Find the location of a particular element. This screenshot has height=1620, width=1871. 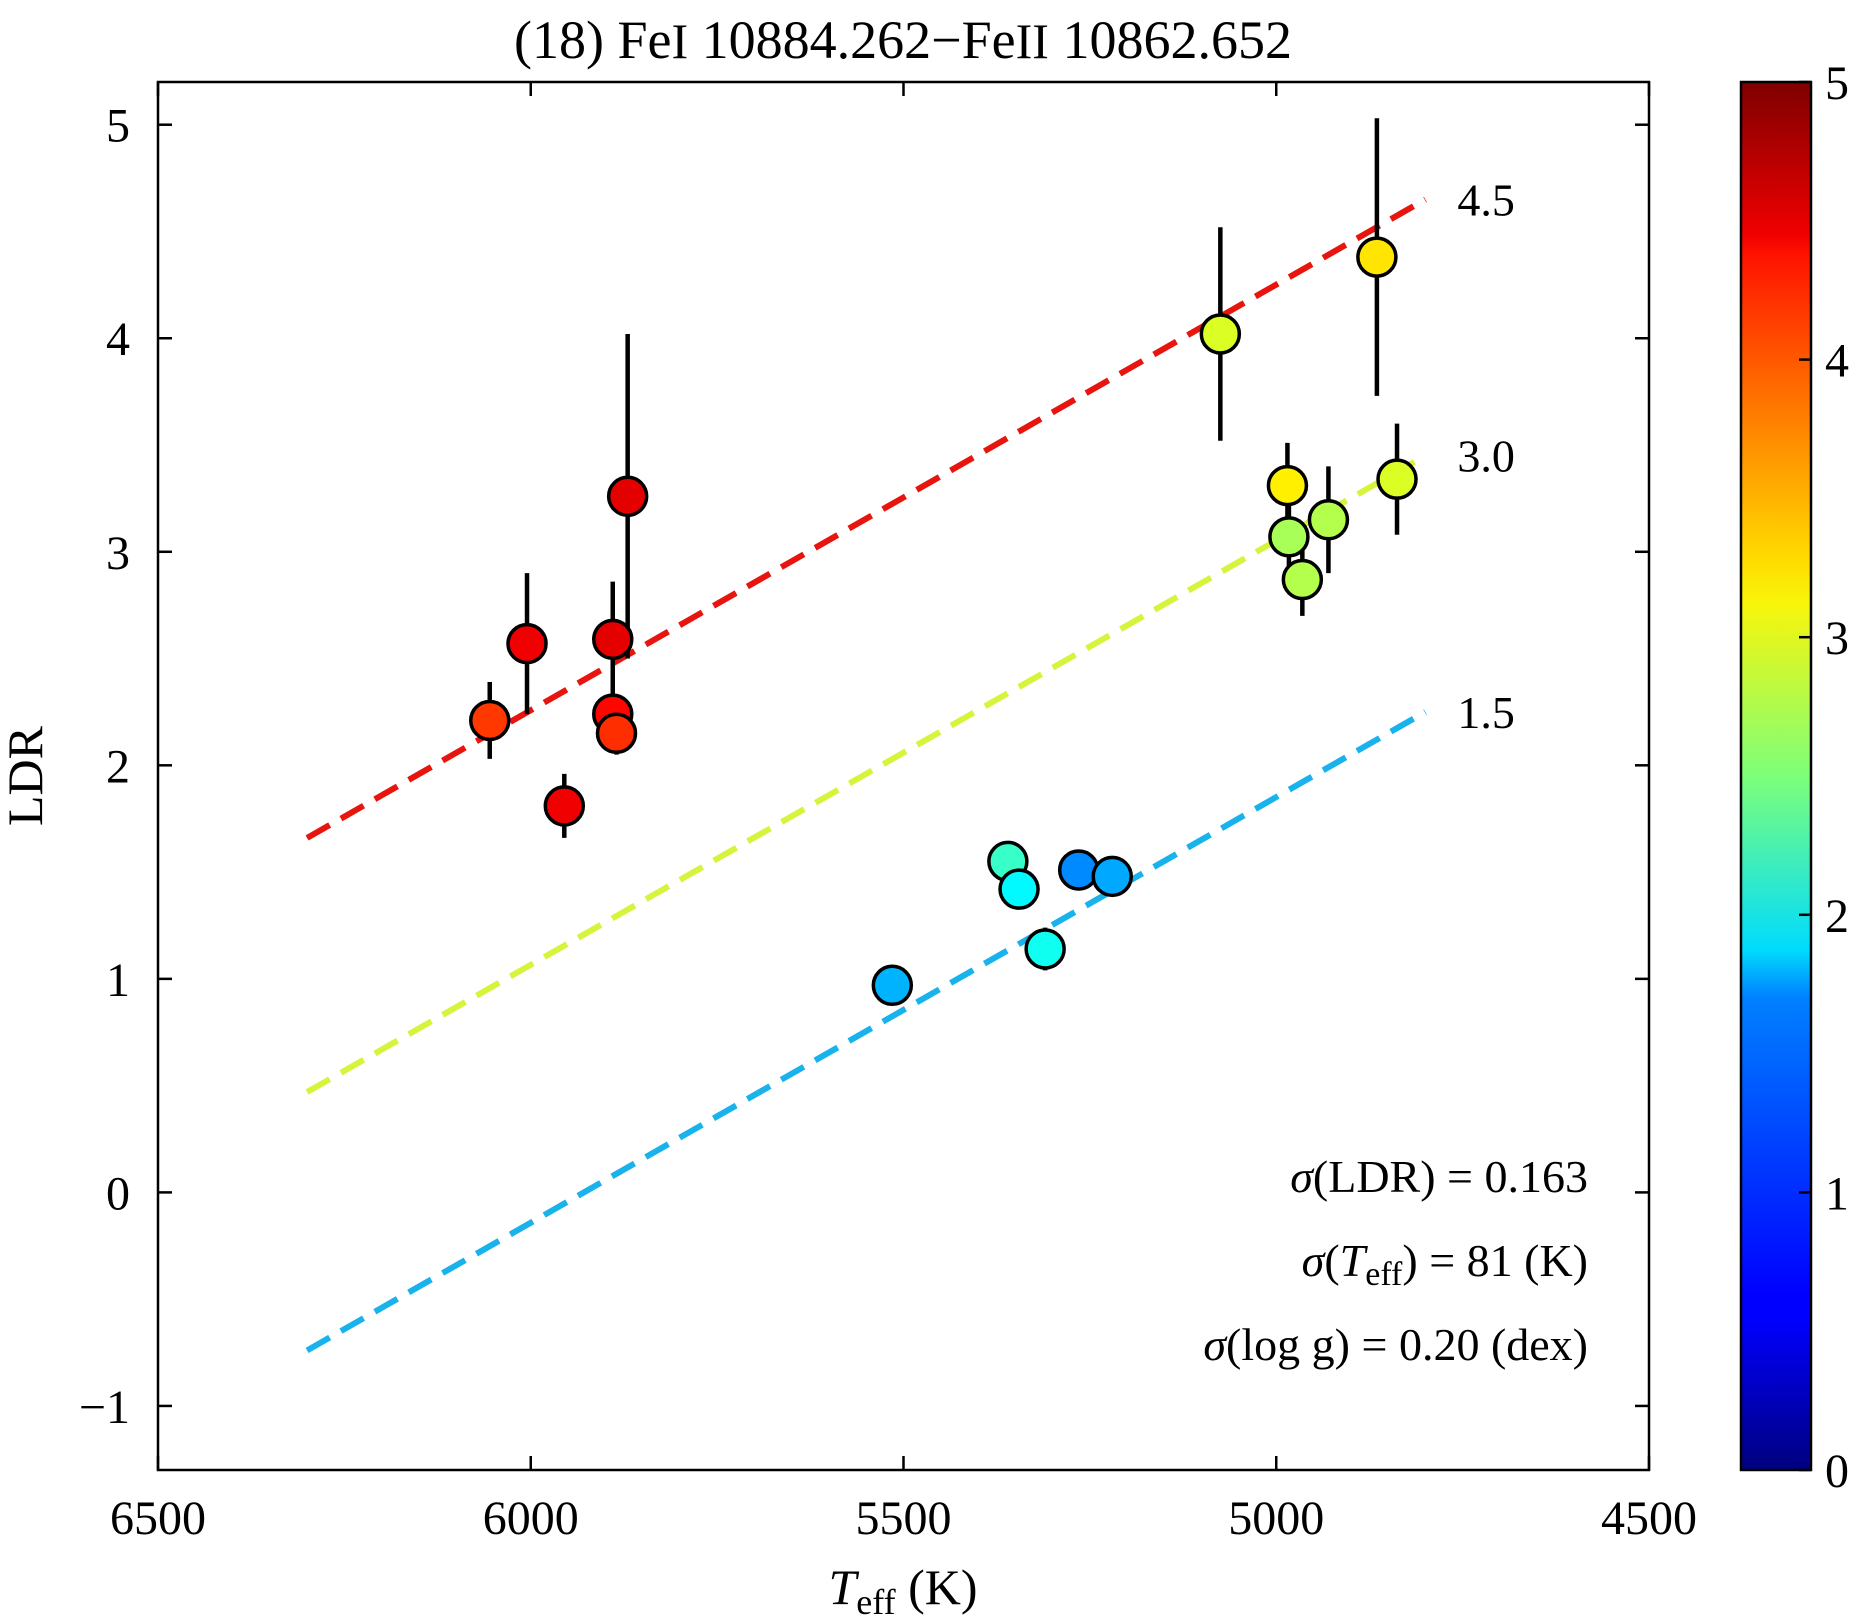

colorbar-tick-label: 2 is located at coordinates (1837, 916).